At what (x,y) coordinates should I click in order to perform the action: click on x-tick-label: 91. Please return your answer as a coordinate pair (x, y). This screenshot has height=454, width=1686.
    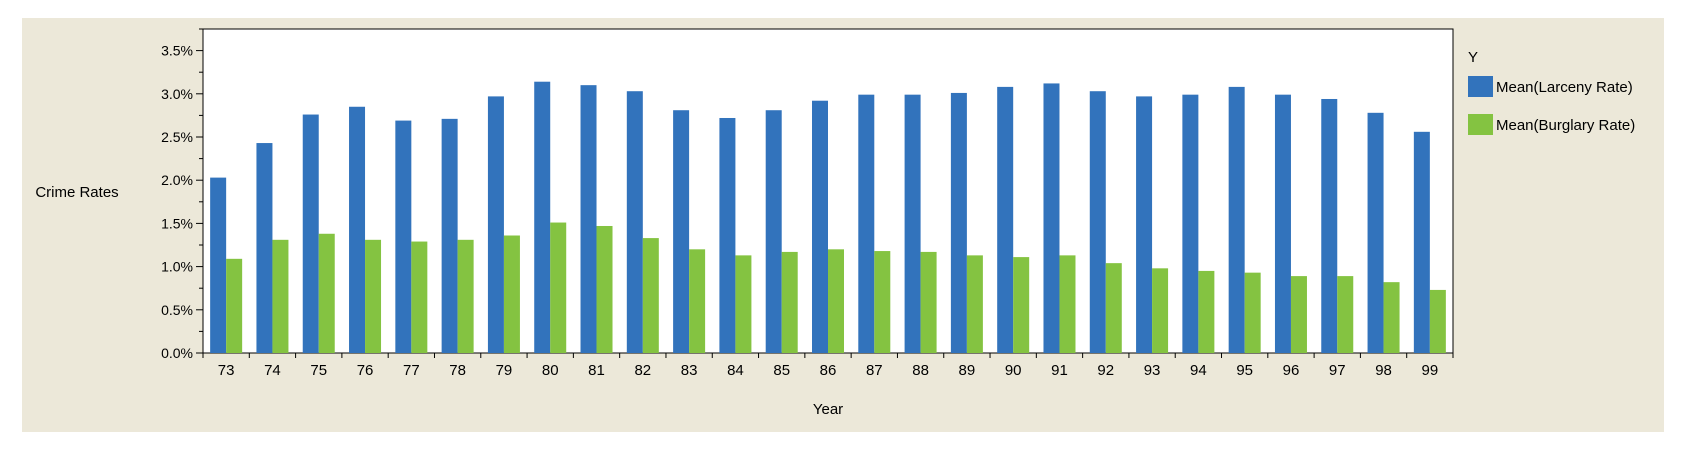
    Looking at the image, I should click on (1059, 370).